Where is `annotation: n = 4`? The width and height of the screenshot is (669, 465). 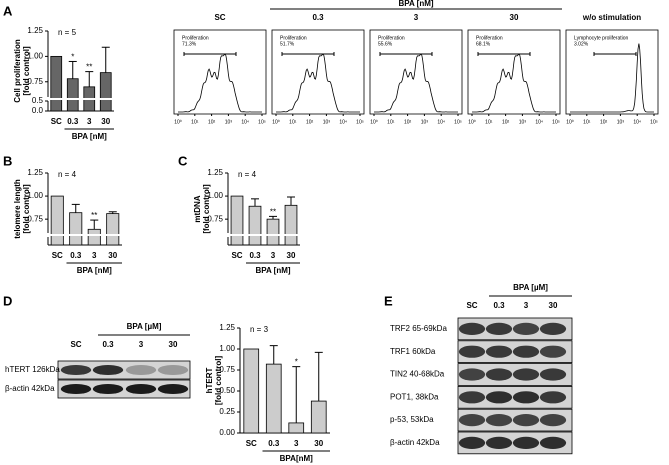 annotation: n = 4 is located at coordinates (247, 174).